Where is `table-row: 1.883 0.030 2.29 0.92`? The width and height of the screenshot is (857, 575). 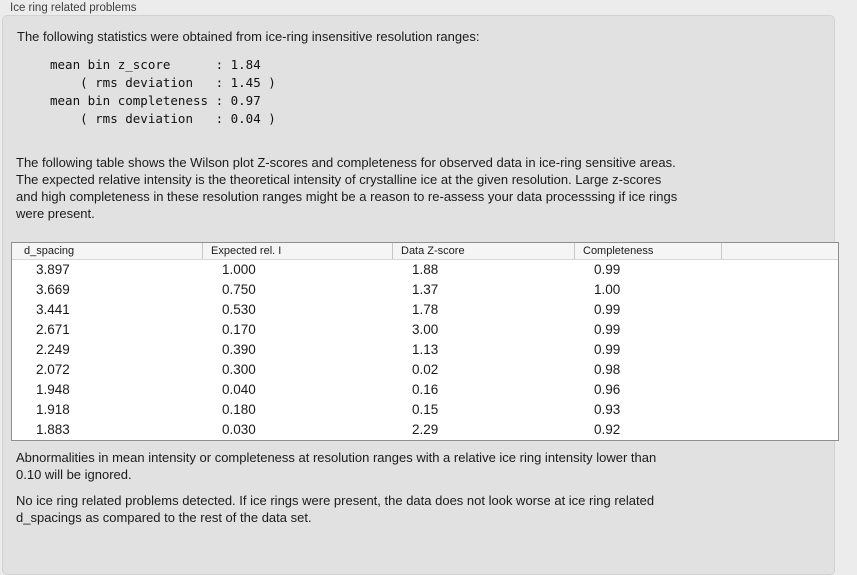
table-row: 1.883 0.030 2.29 0.92 is located at coordinates (425, 430).